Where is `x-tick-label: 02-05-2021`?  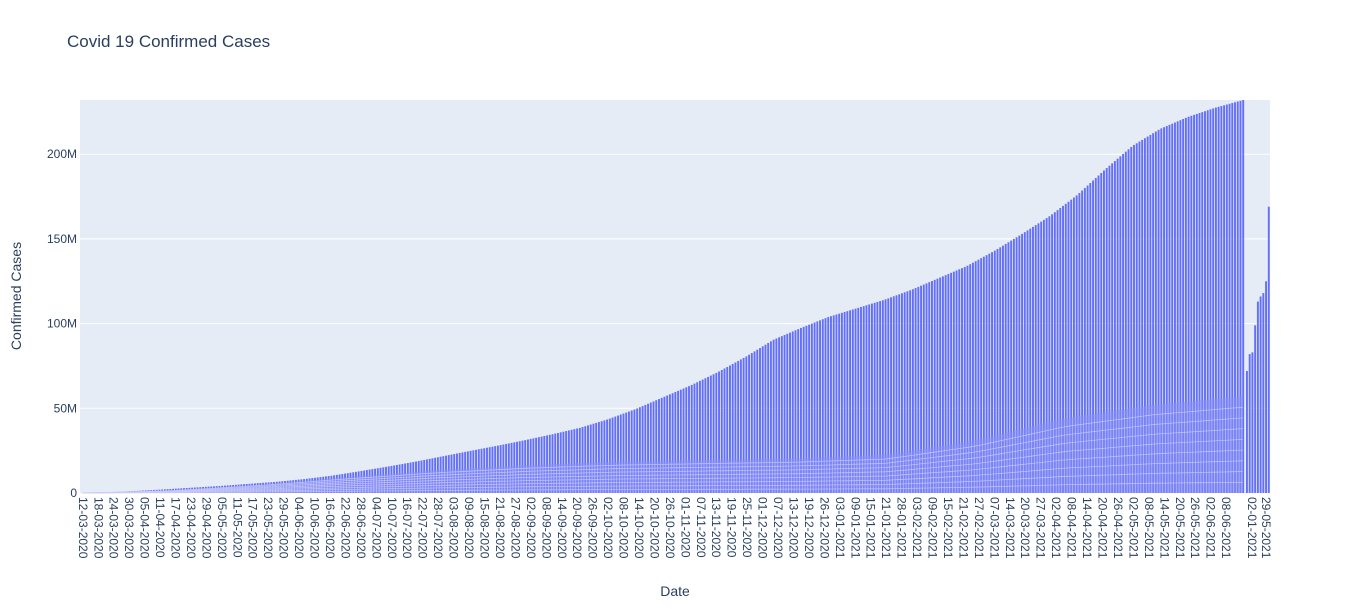 x-tick-label: 02-05-2021 is located at coordinates (1133, 528).